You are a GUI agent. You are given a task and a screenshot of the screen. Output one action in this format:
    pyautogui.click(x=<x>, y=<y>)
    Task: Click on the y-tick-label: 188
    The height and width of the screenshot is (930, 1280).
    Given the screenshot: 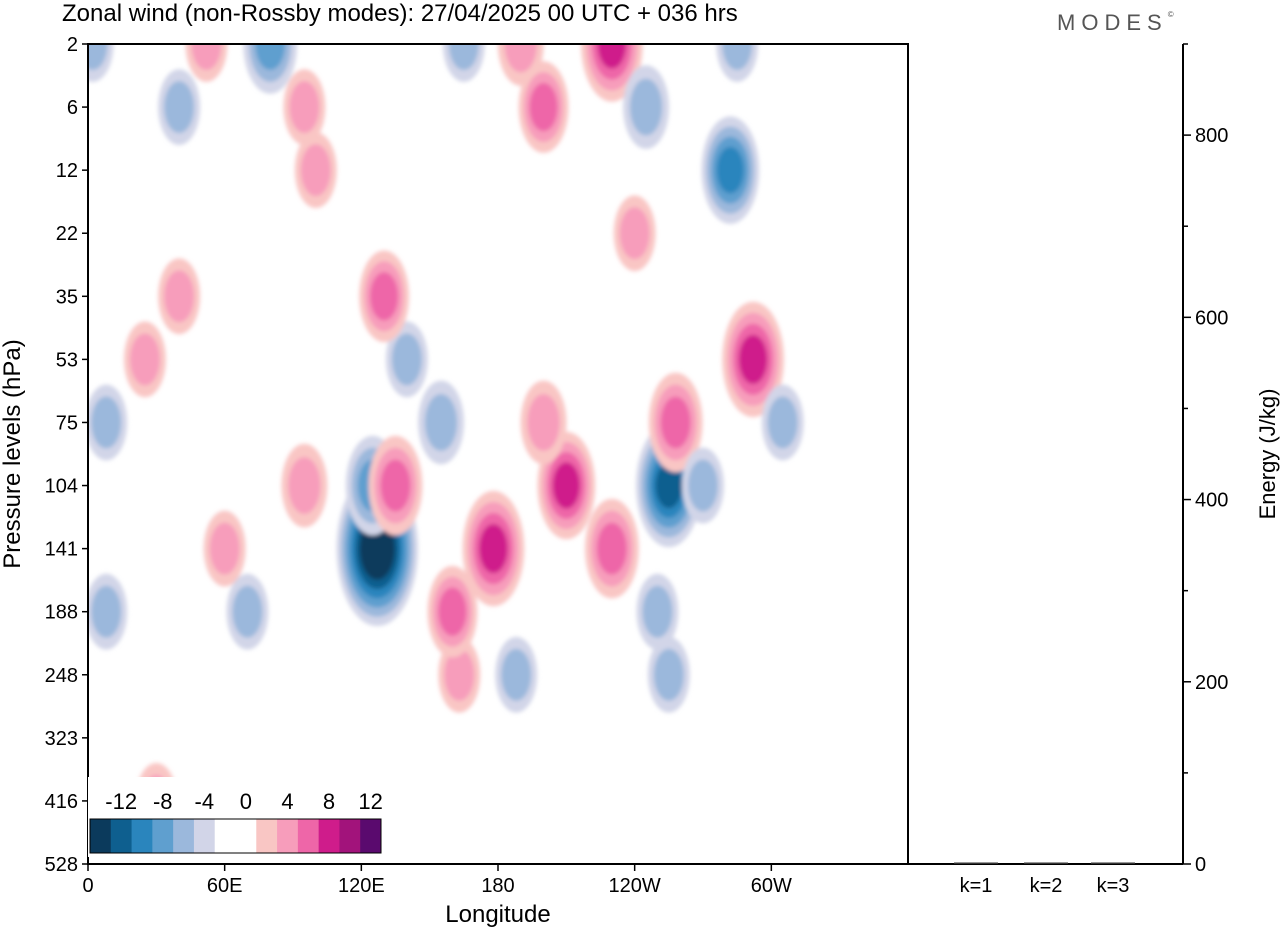 What is the action you would take?
    pyautogui.click(x=61, y=613)
    